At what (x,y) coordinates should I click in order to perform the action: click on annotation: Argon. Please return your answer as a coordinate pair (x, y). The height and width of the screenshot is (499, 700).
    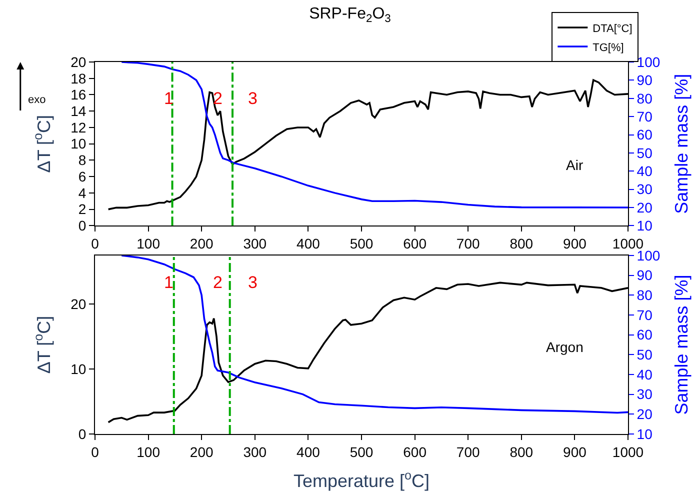
    Looking at the image, I should click on (565, 347).